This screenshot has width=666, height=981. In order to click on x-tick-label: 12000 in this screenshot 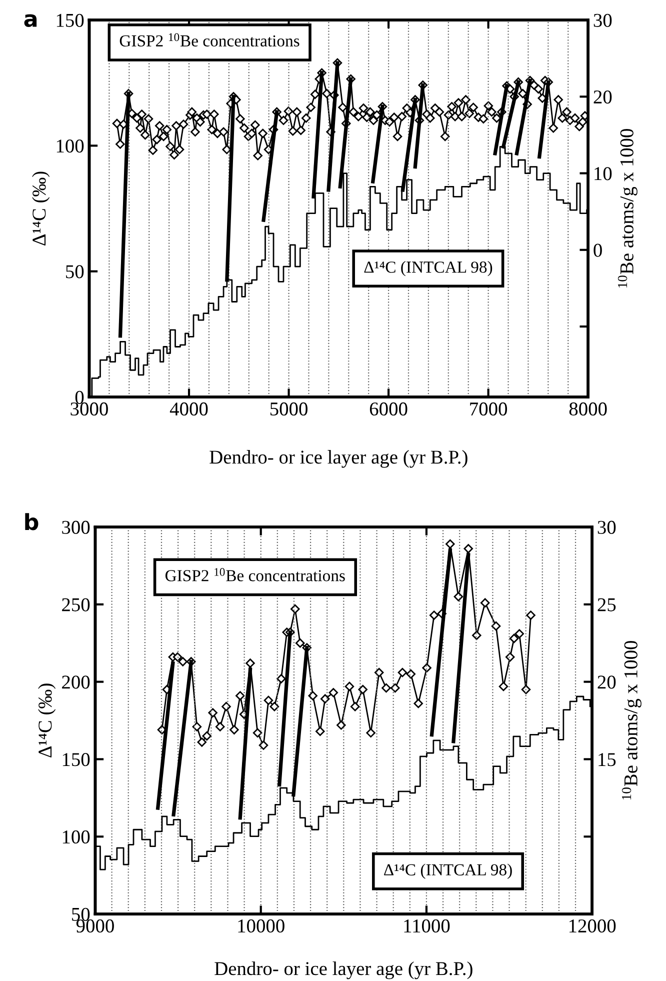, I will do `click(592, 926)`.